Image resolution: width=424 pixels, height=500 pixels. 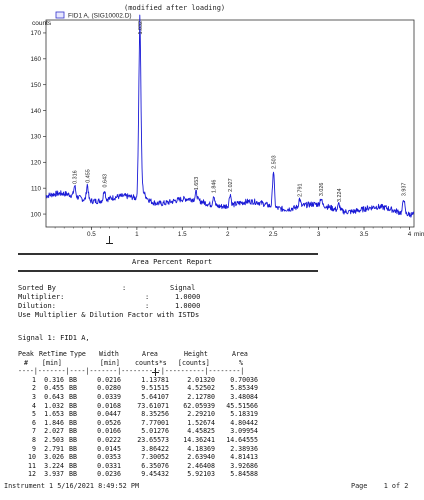 I want to click on y-tick-label: 110, so click(x=36, y=188).